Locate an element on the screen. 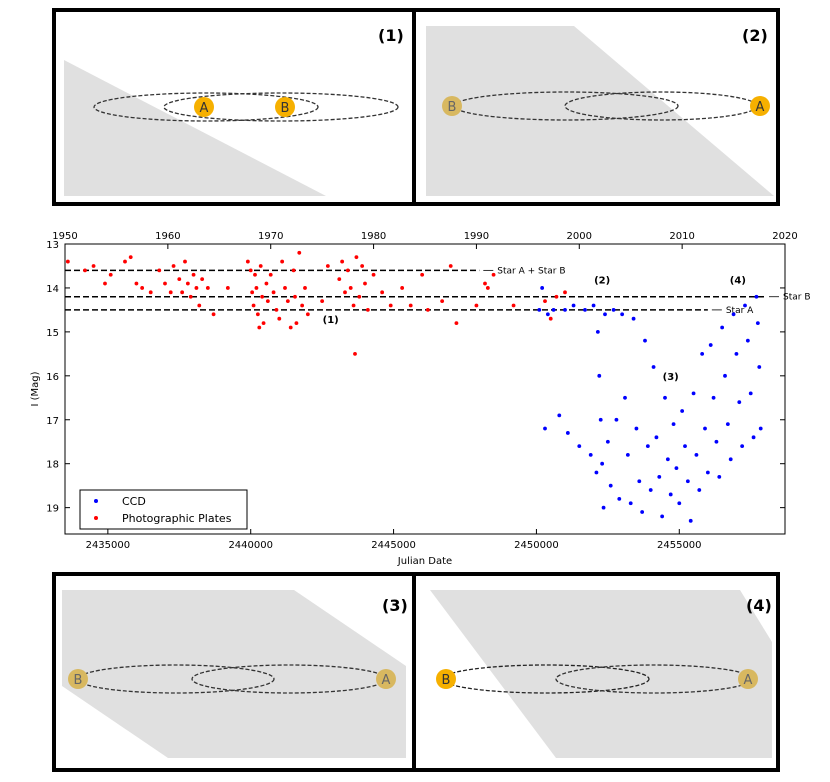 The image size is (830, 782). star-a is located at coordinates (760, 106).